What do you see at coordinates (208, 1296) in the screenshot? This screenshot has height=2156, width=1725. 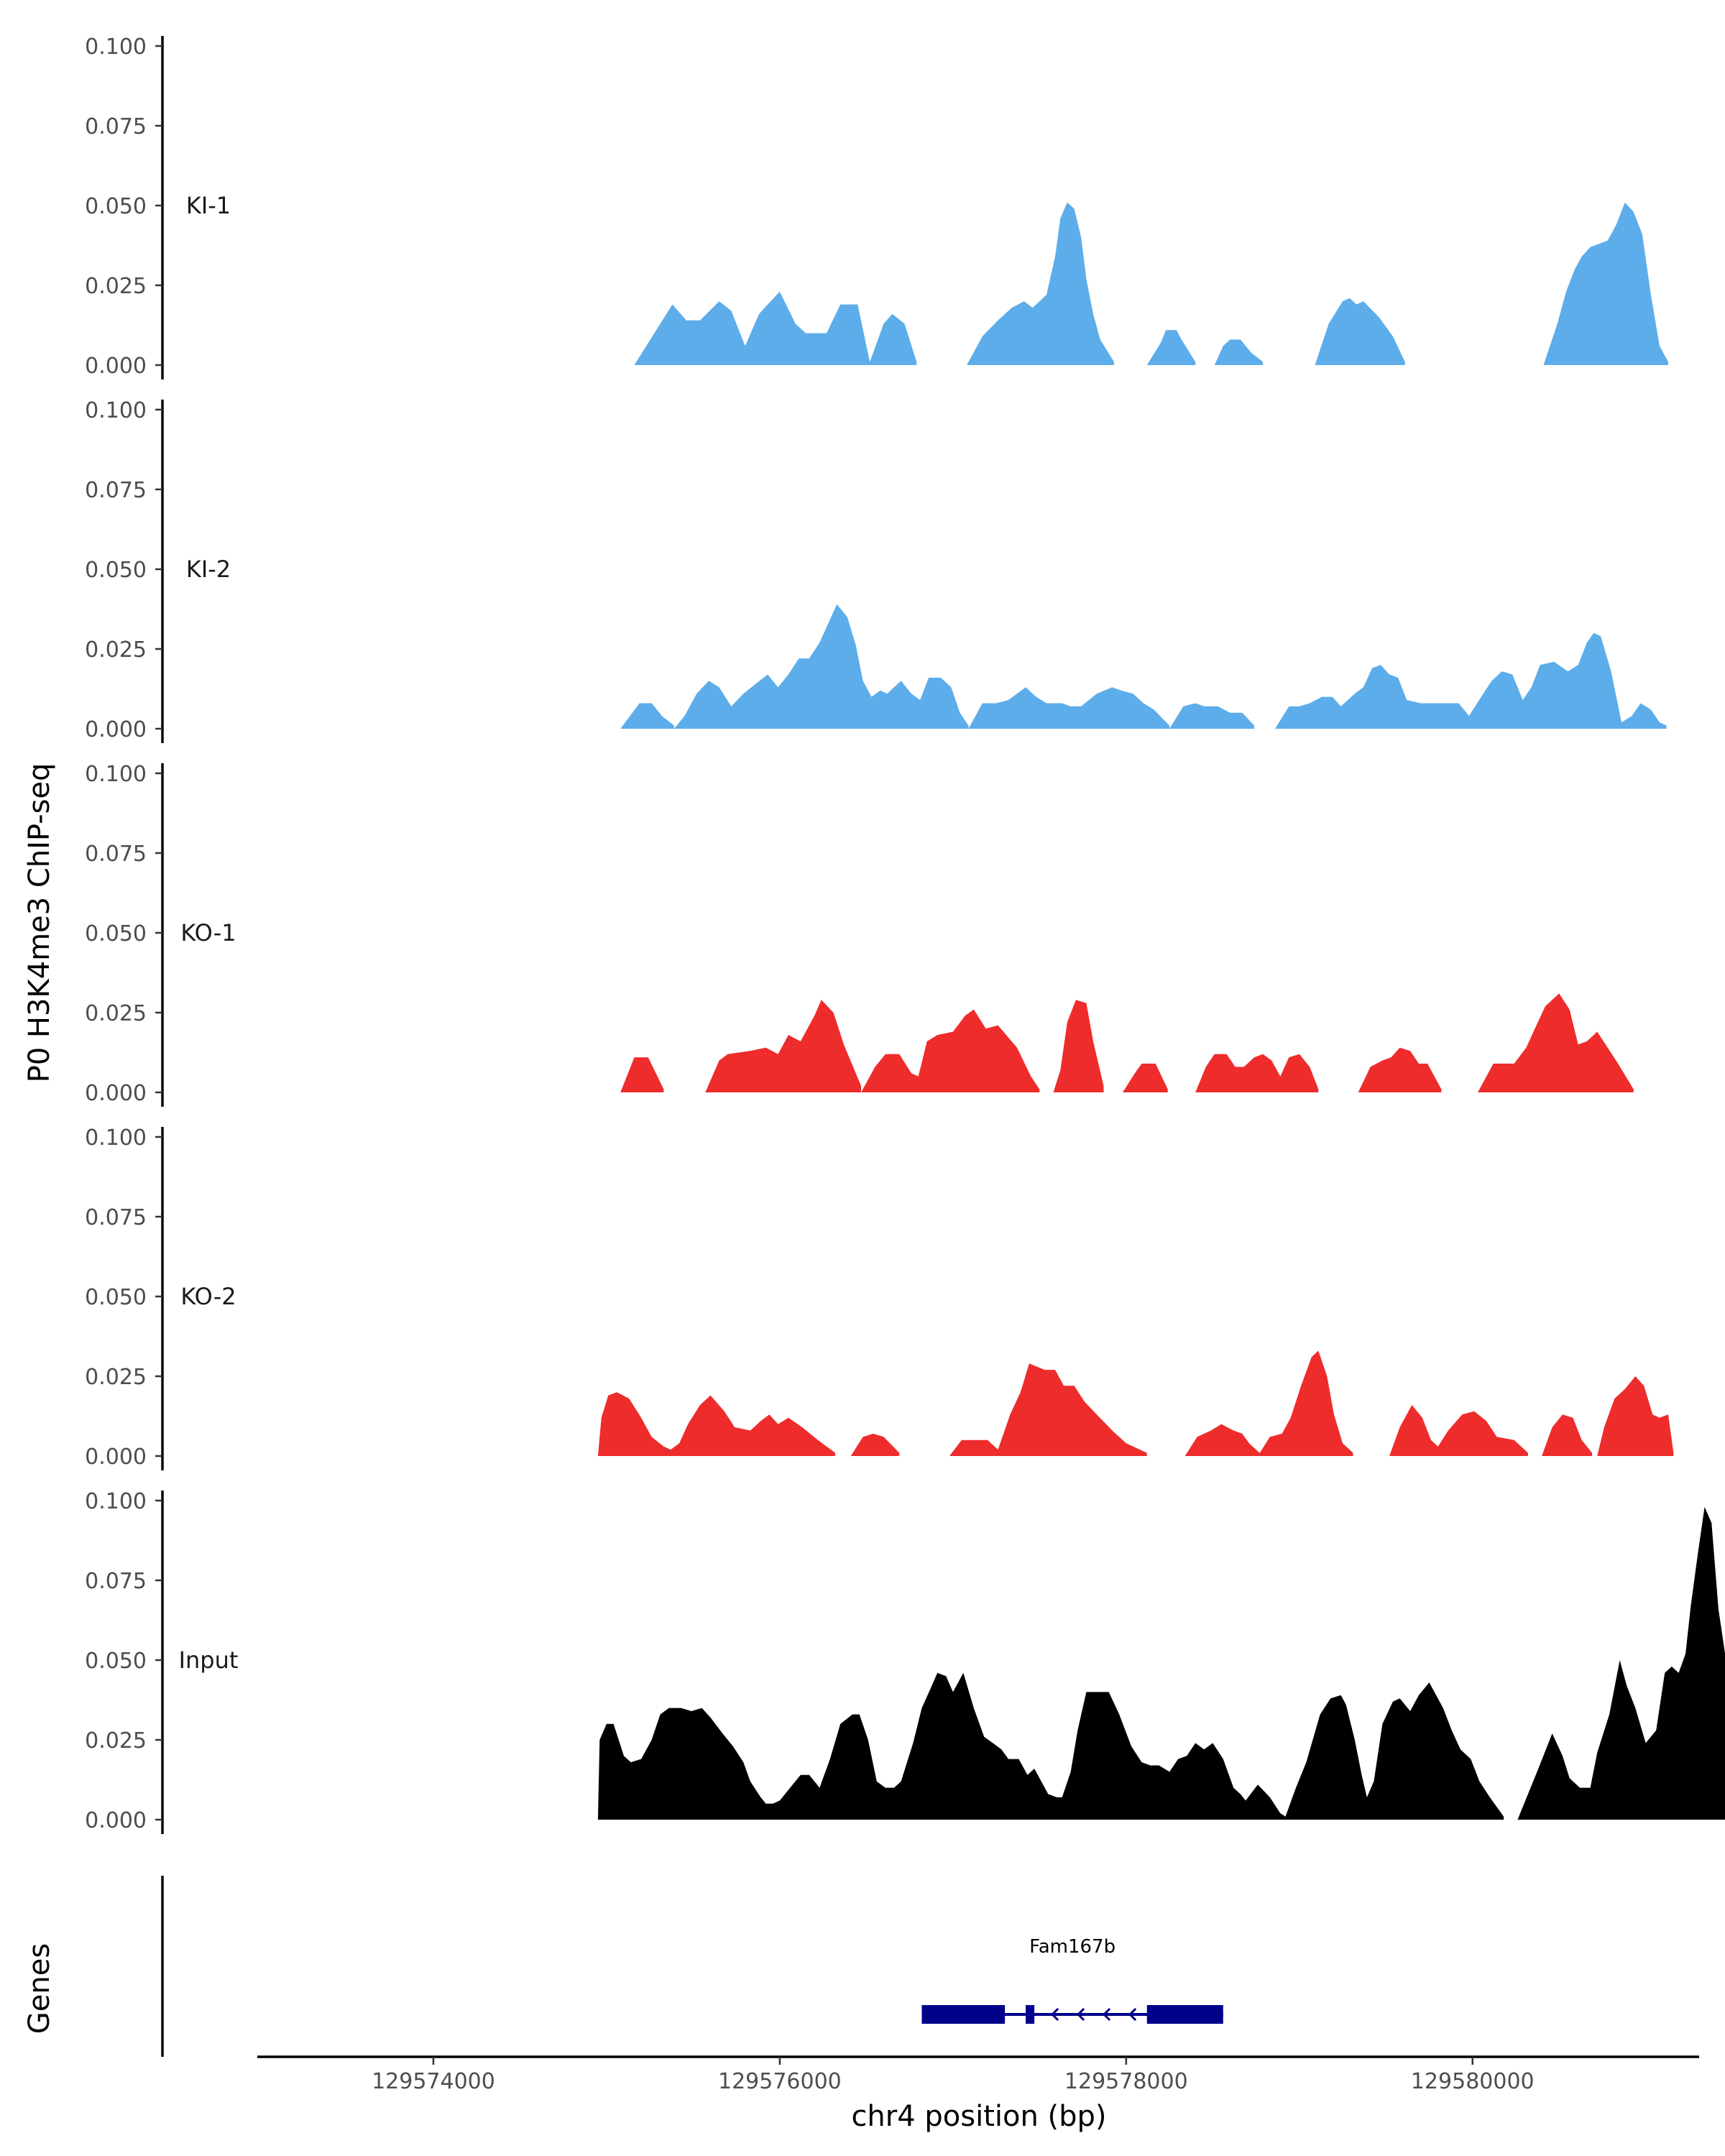 I see `track-label: KO-2` at bounding box center [208, 1296].